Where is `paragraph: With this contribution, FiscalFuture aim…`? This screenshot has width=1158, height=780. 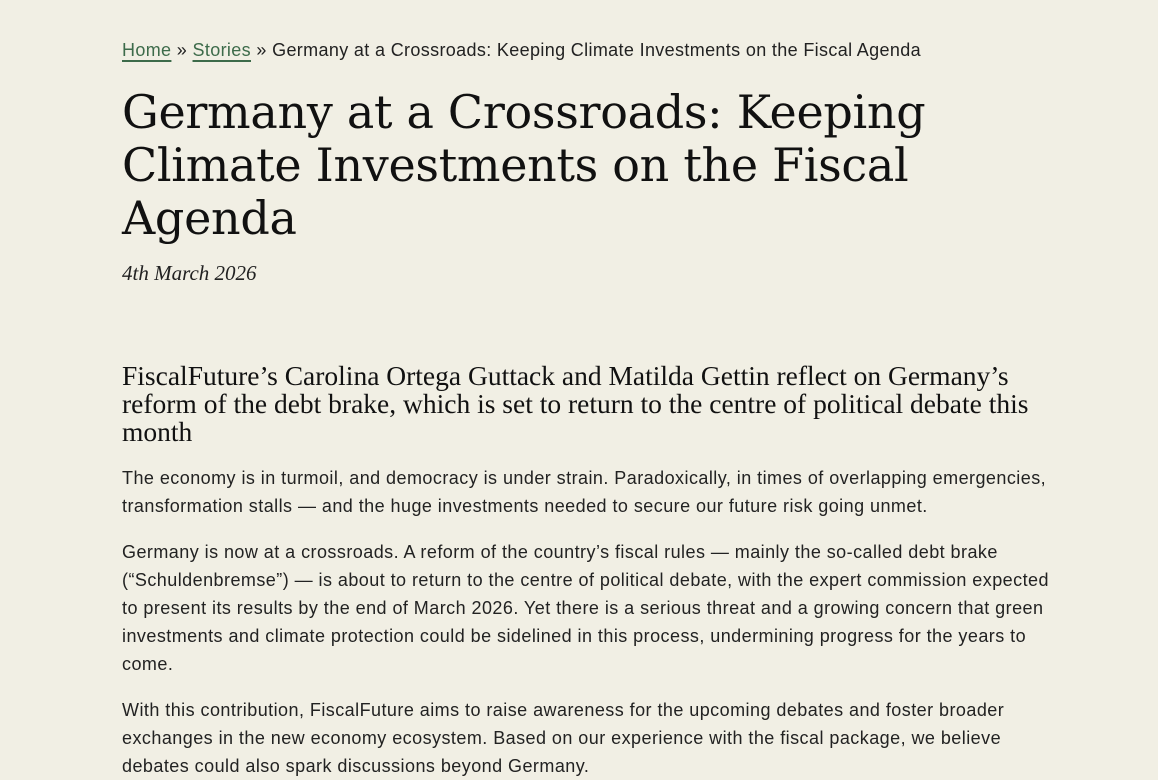
paragraph: With this contribution, FiscalFuture aim… is located at coordinates (563, 738).